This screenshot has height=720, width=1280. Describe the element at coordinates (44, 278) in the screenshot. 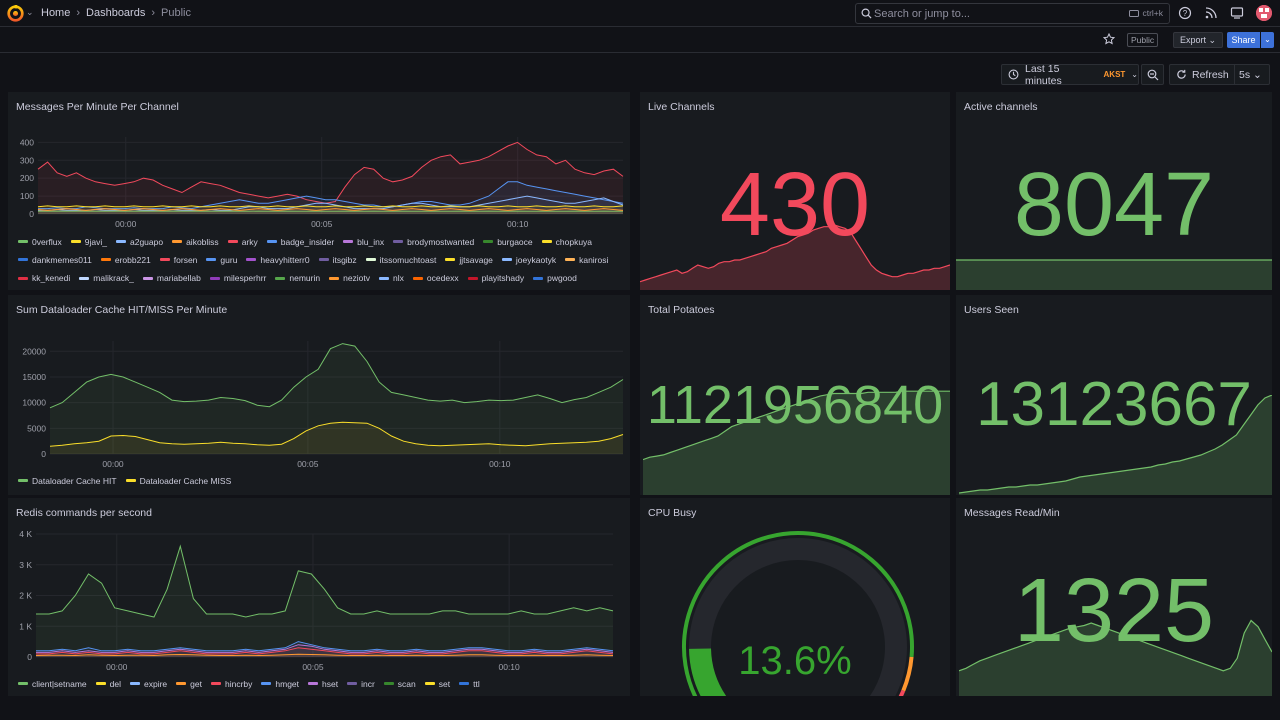

I see `legend-item: kk_kenedi` at that location.